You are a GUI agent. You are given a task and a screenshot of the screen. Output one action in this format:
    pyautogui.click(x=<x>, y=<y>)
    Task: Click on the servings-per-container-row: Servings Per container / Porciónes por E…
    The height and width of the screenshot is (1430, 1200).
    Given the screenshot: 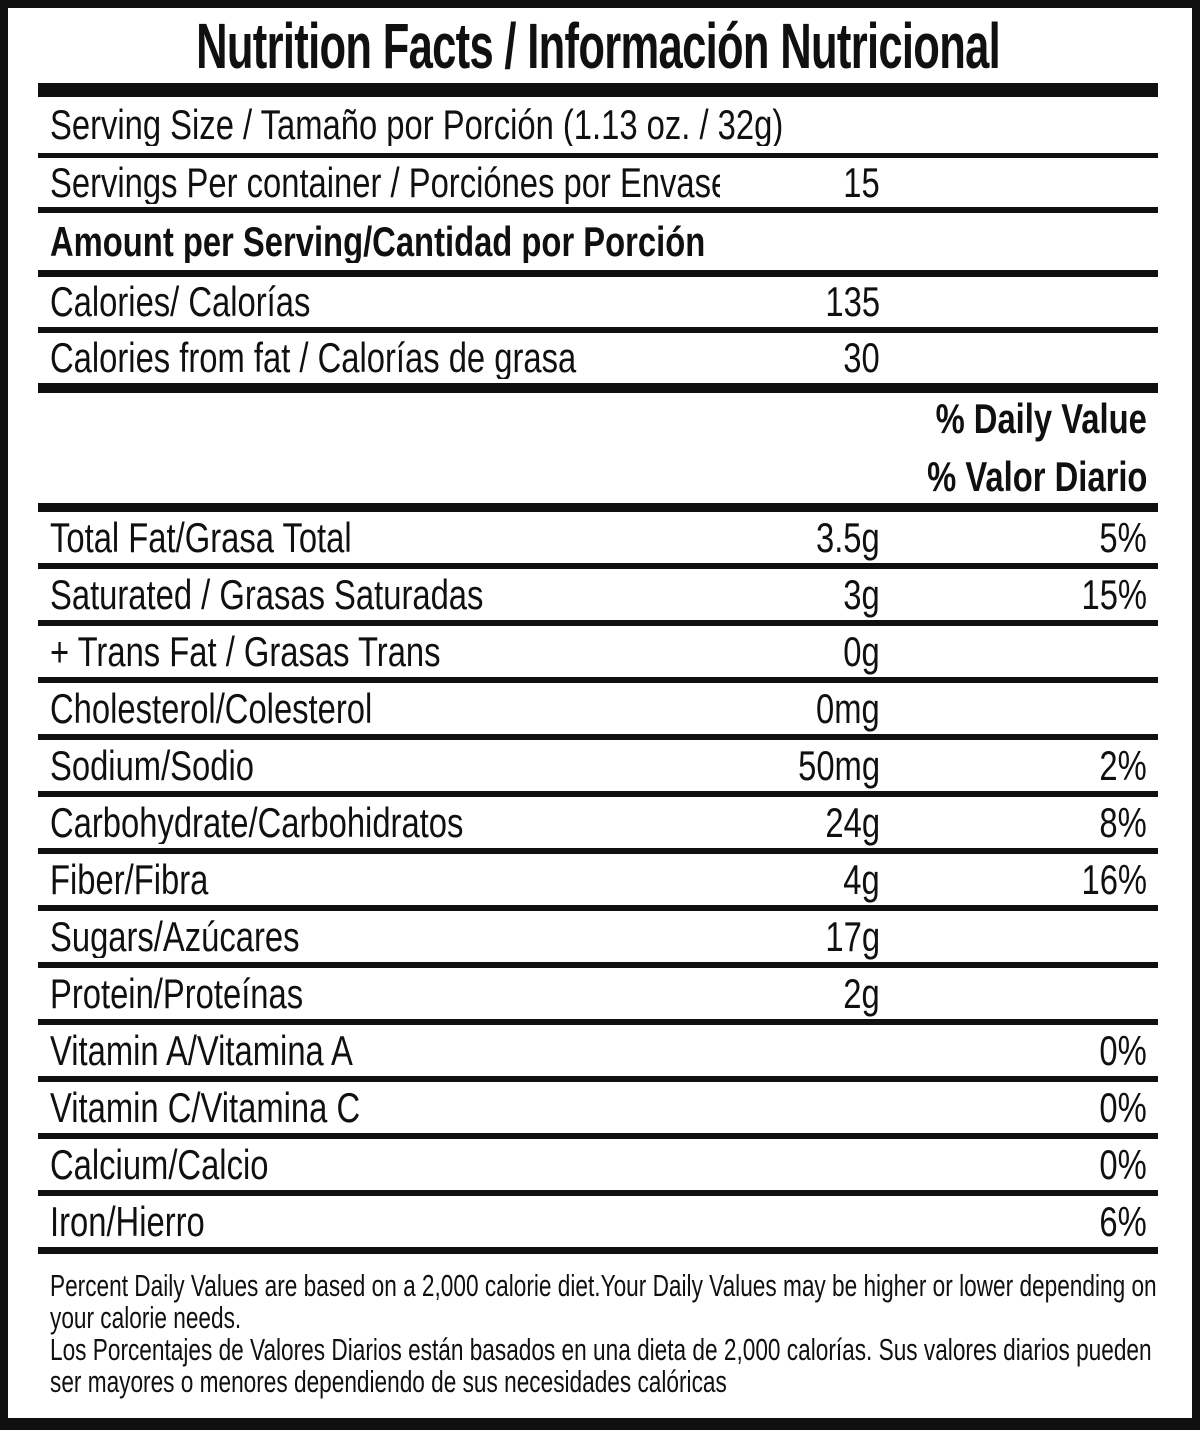 What is the action you would take?
    pyautogui.click(x=598, y=182)
    